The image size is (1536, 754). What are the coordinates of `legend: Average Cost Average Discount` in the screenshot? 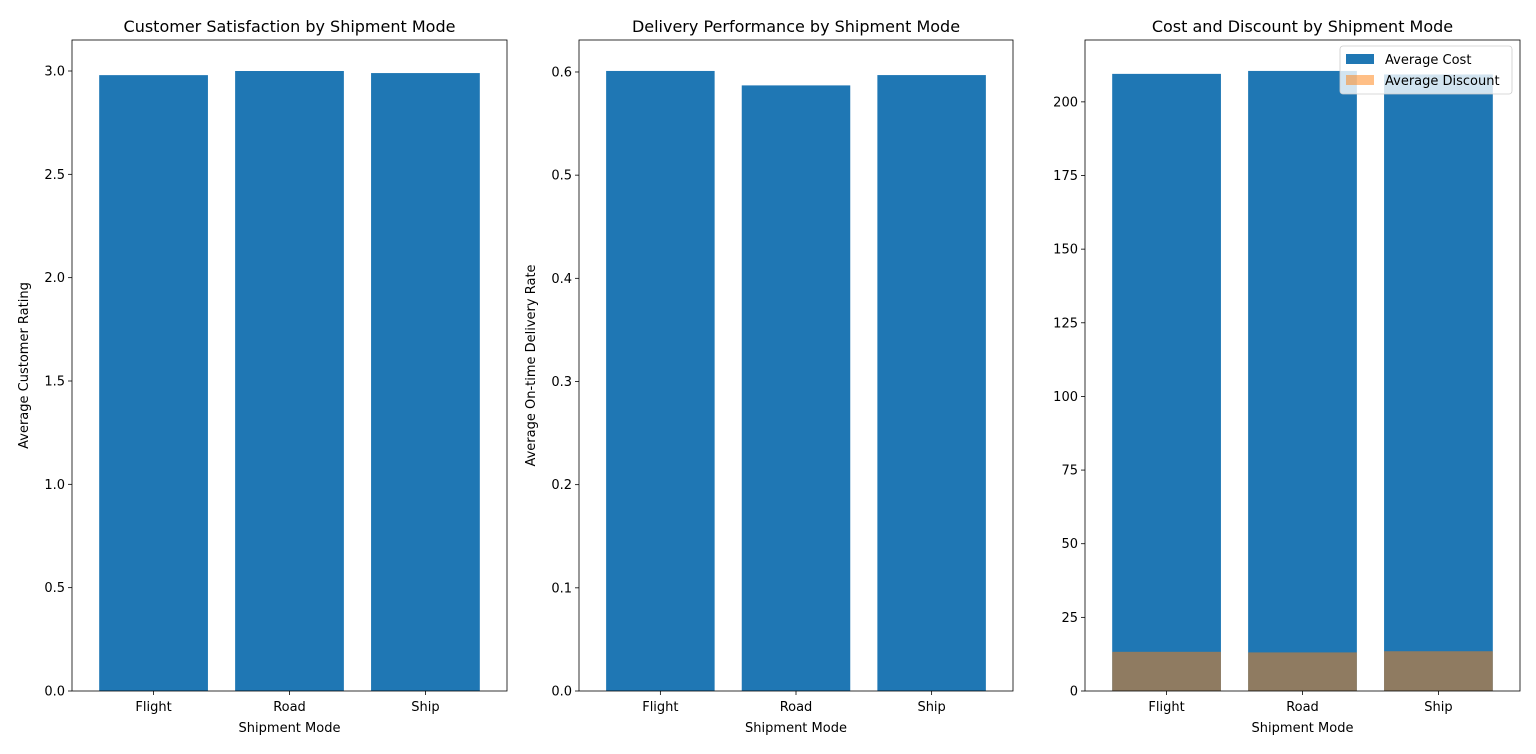 It's located at (1426, 70).